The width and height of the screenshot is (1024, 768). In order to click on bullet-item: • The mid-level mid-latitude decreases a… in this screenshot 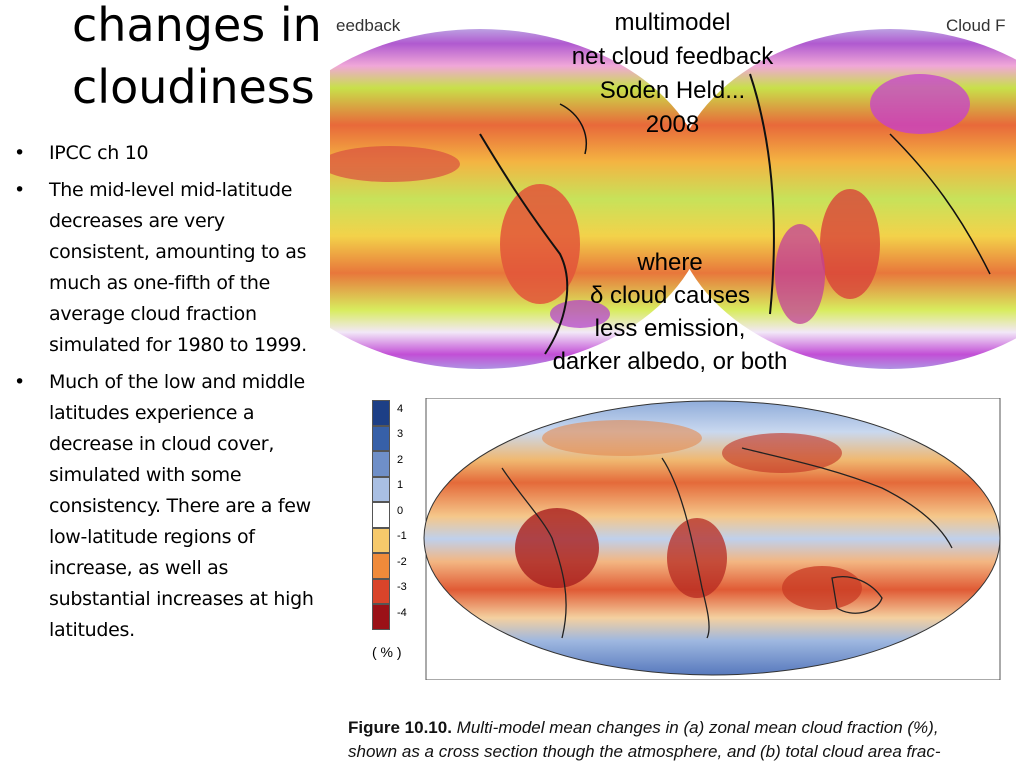, I will do `click(164, 268)`.